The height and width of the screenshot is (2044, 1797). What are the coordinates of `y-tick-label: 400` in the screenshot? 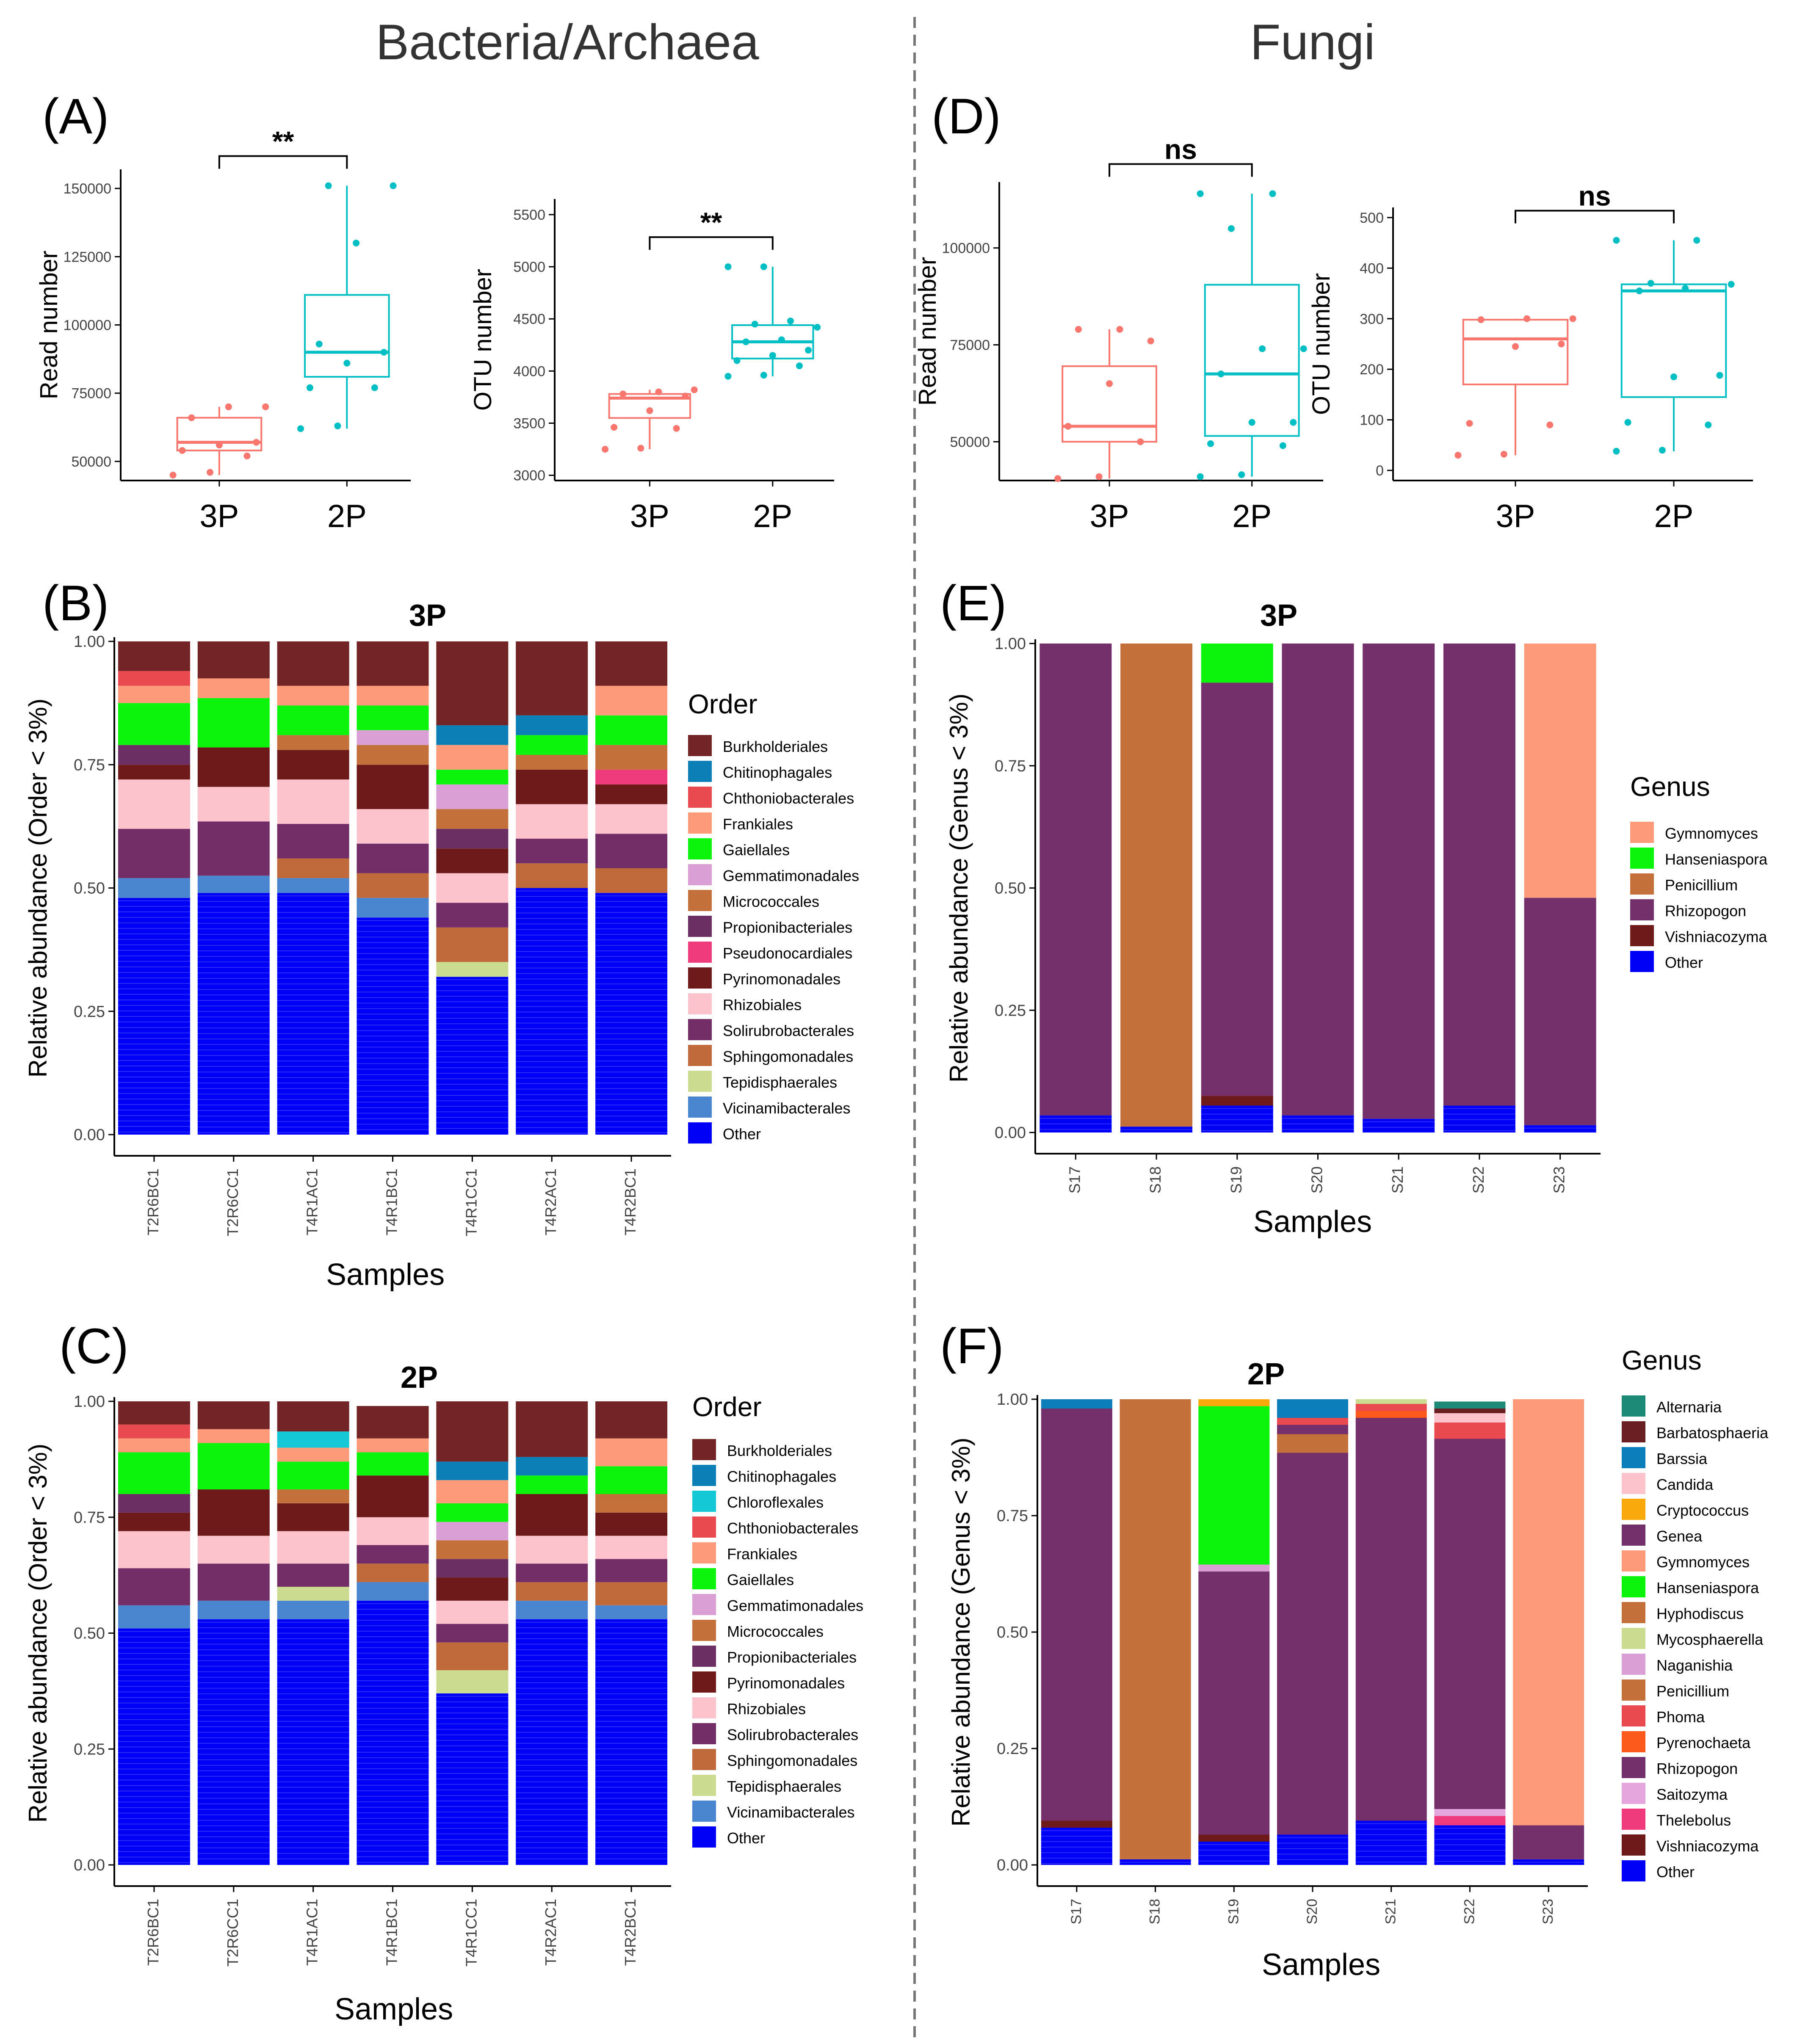 It's located at (1372, 268).